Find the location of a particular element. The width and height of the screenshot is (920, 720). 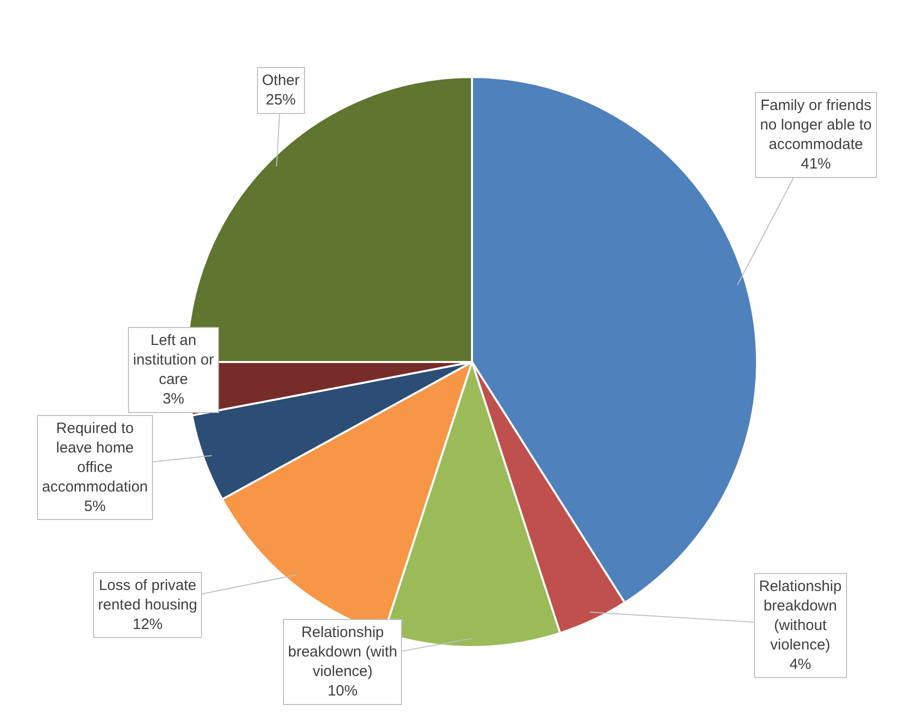

slice-label: Required to leave home office accommodation is located at coordinates (95, 458).